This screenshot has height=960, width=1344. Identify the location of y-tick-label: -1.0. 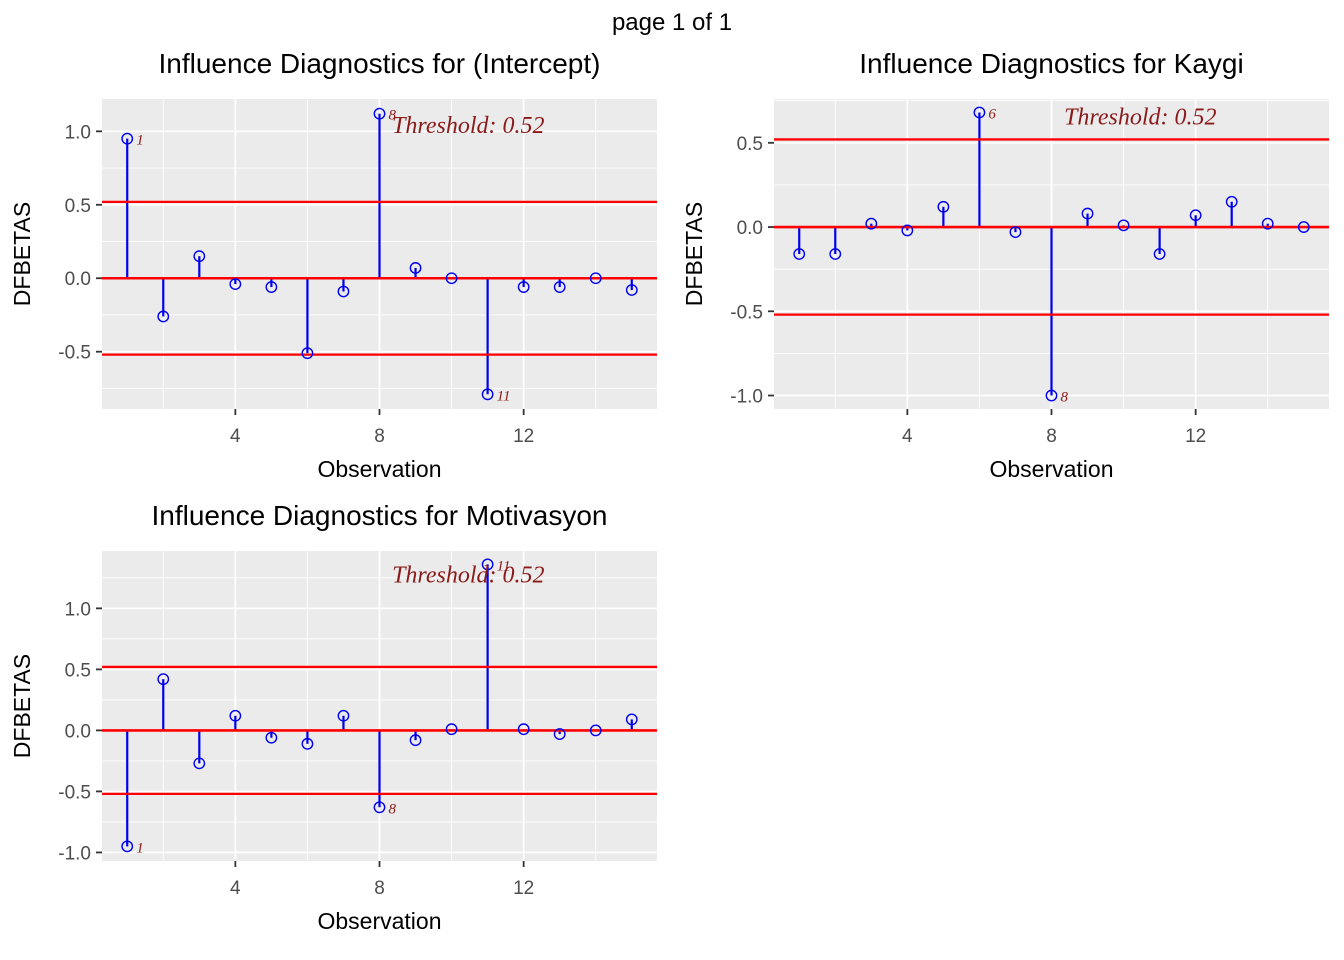
(74, 853).